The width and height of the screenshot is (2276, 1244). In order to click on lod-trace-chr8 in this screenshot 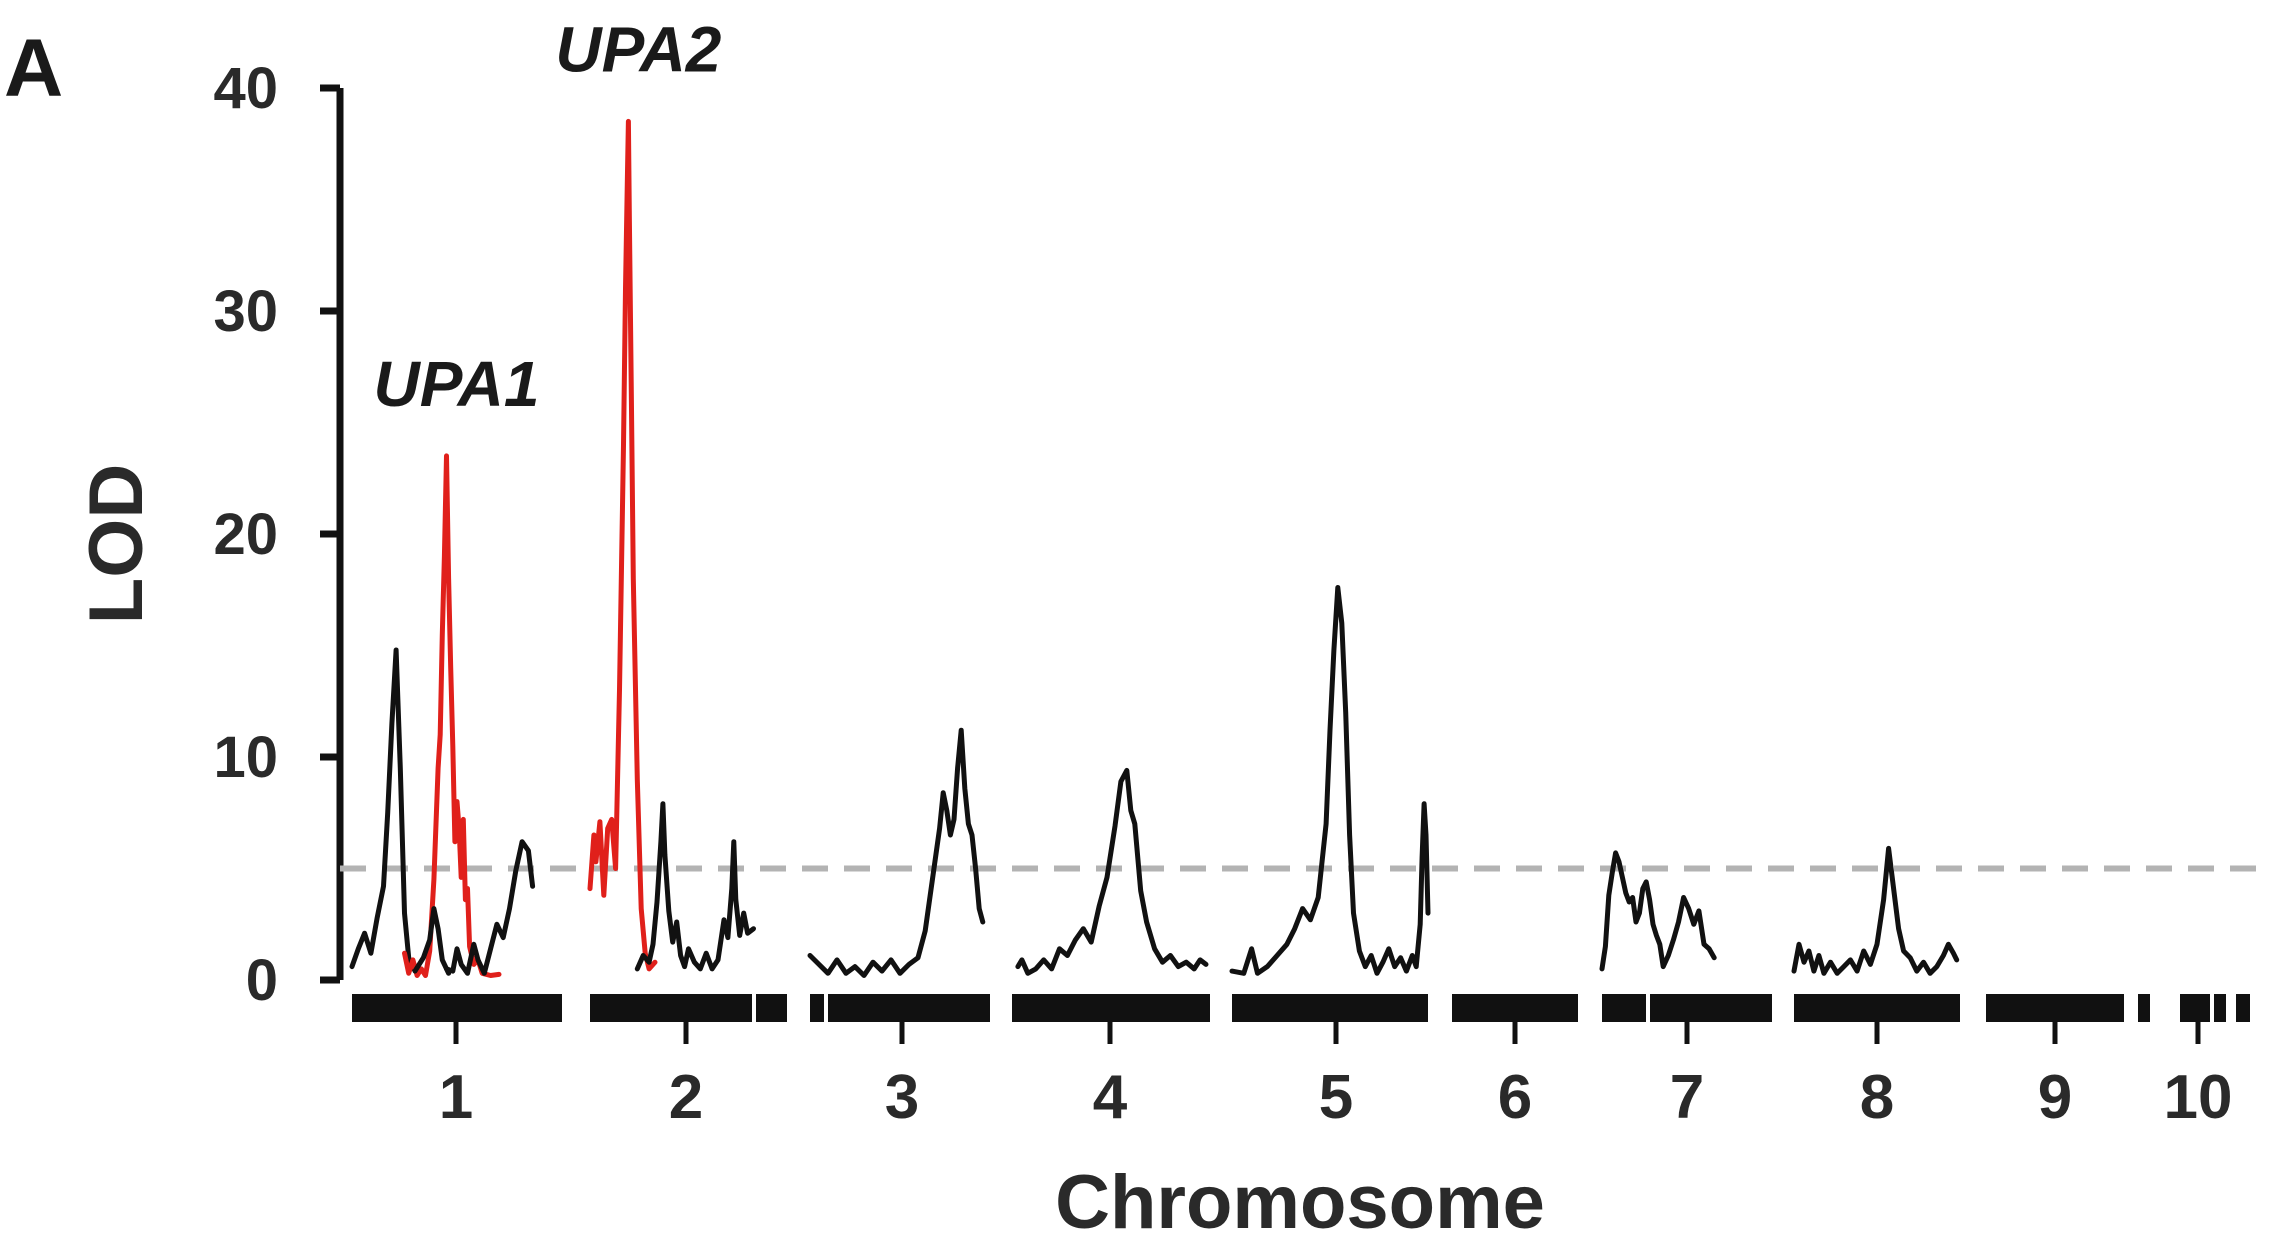, I will do `click(1875, 910)`.